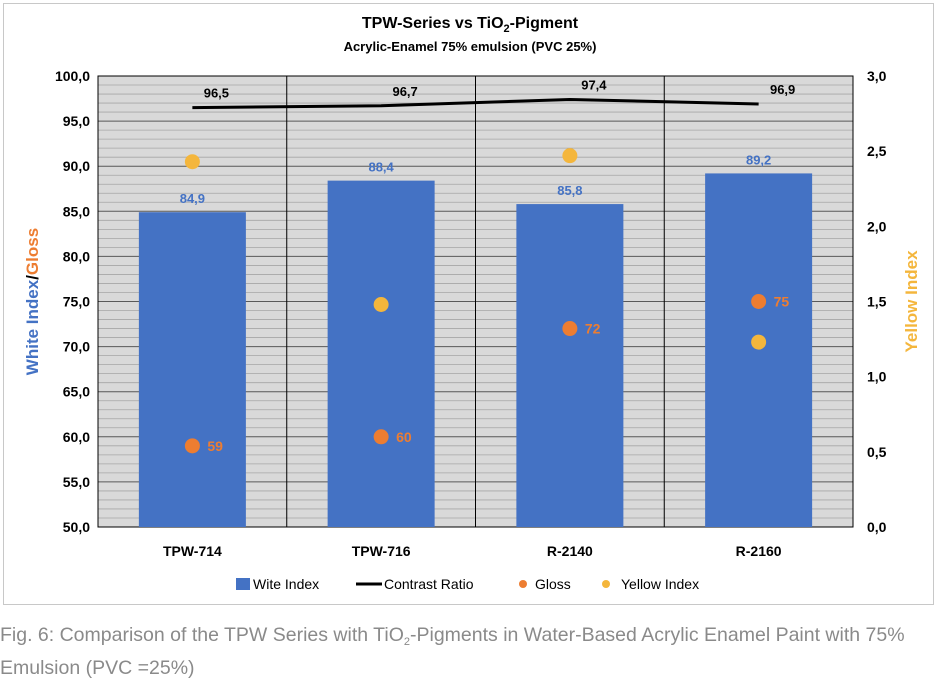  I want to click on legend-label: Yellow Index, so click(660, 584).